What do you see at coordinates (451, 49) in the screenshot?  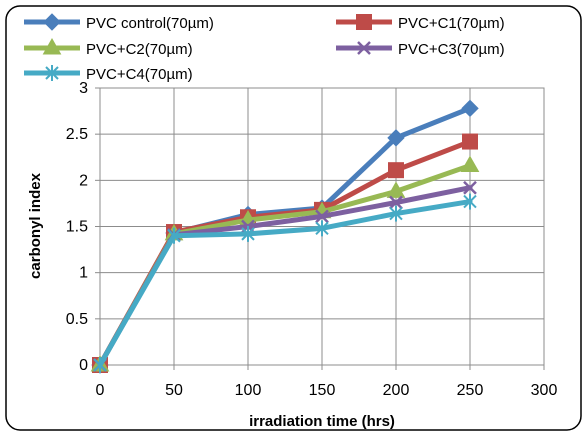 I see `legend-label: PVC+C3(70µm)` at bounding box center [451, 49].